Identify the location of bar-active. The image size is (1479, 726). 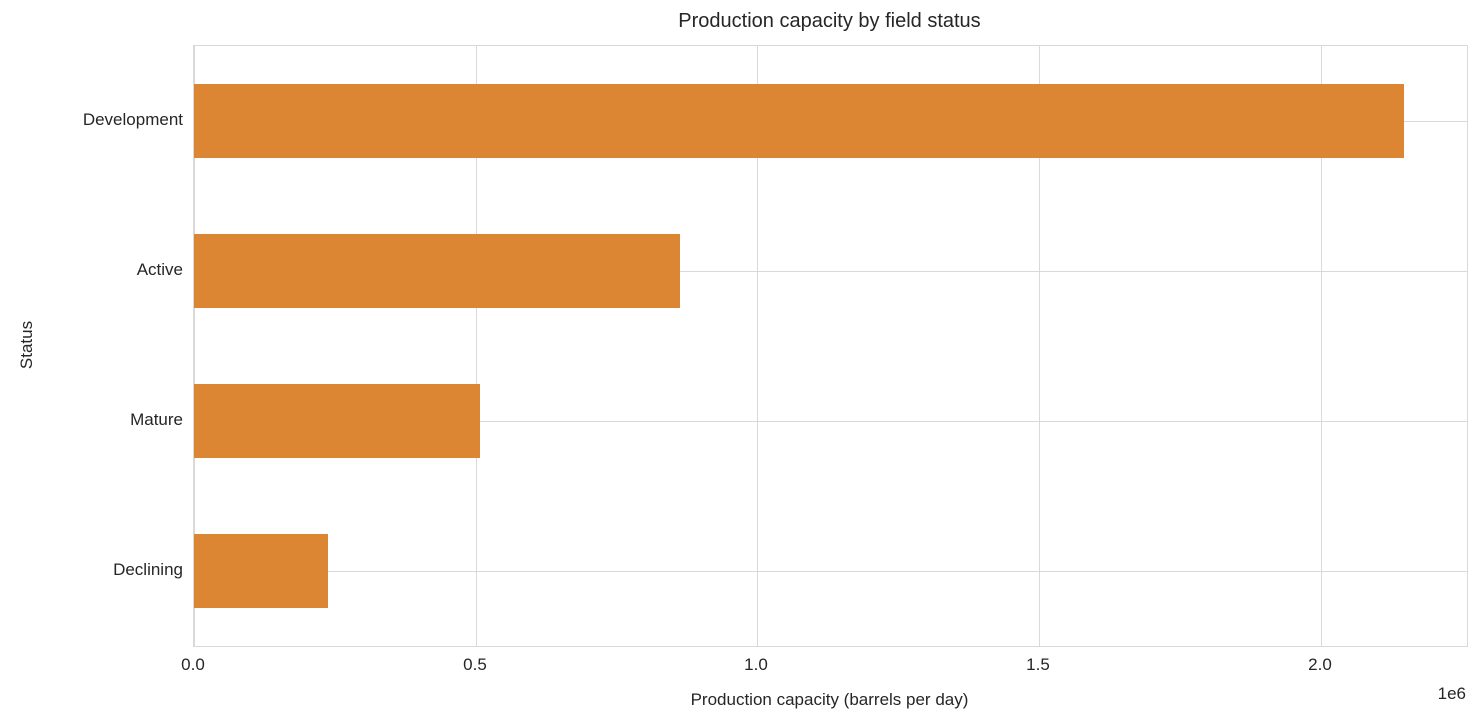
(437, 271).